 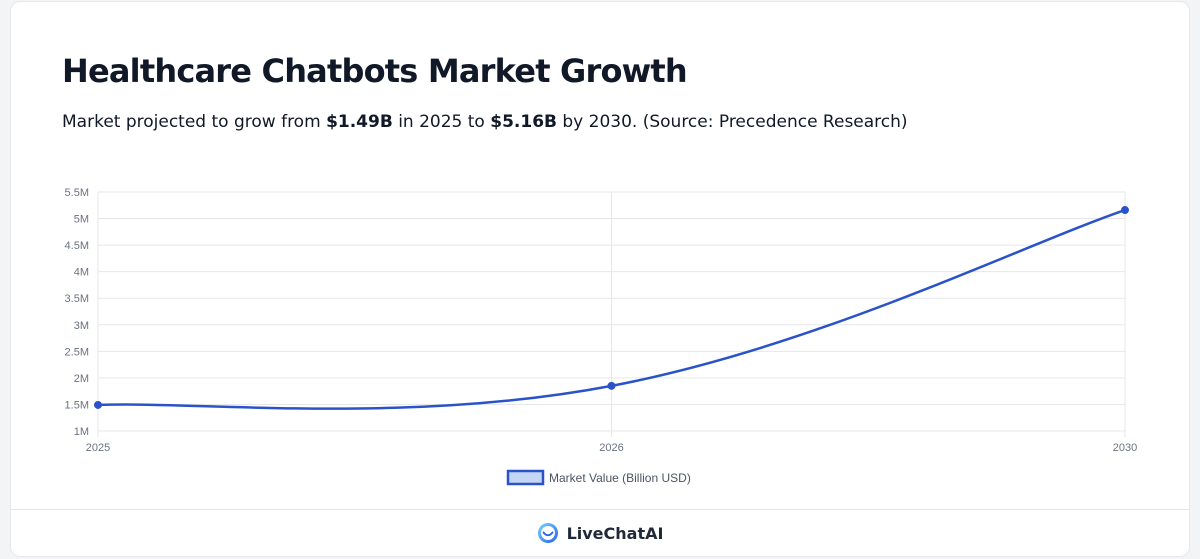 I want to click on y-tick-label: 4M, so click(x=81, y=273).